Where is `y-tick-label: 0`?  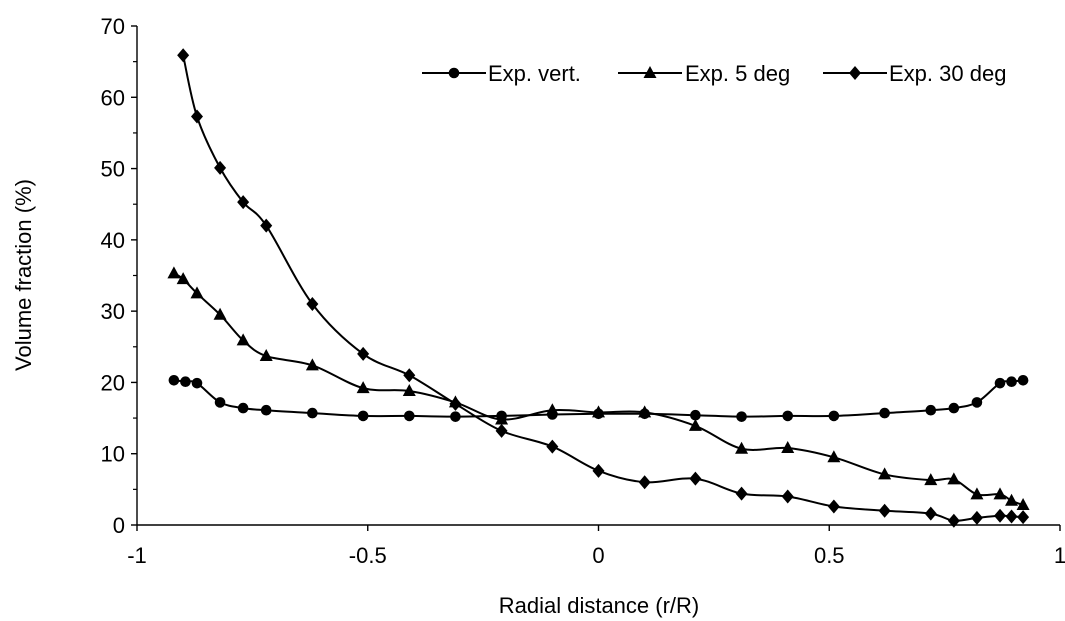 y-tick-label: 0 is located at coordinates (119, 525).